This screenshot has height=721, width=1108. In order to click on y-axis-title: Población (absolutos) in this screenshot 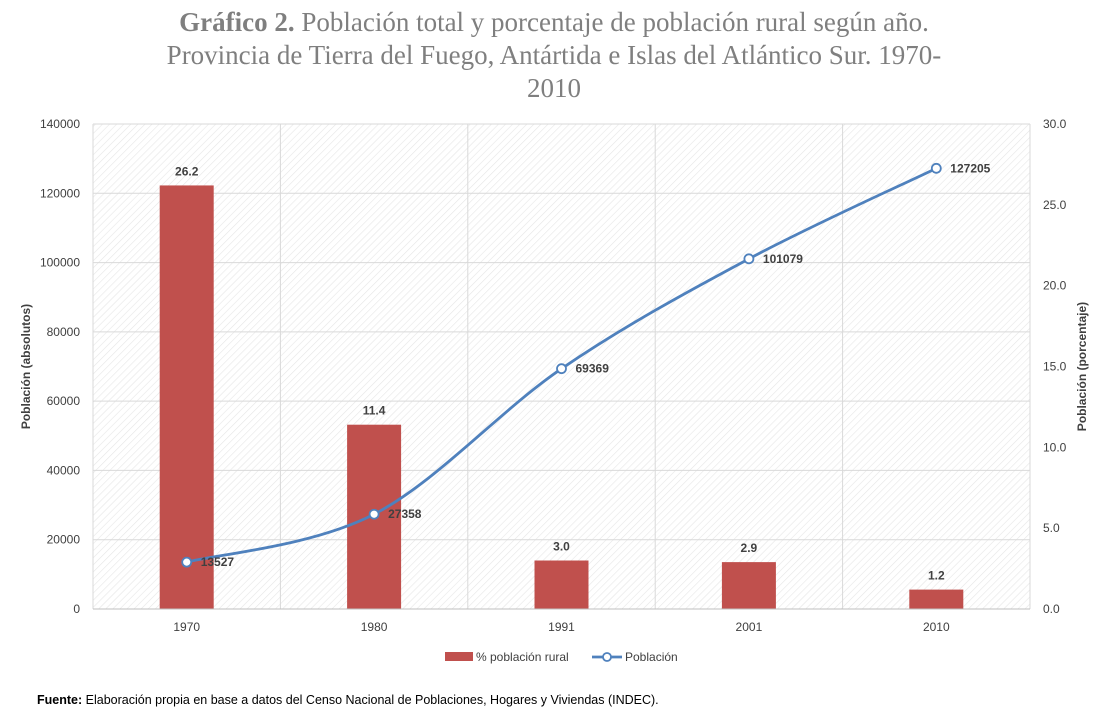, I will do `click(26, 366)`.